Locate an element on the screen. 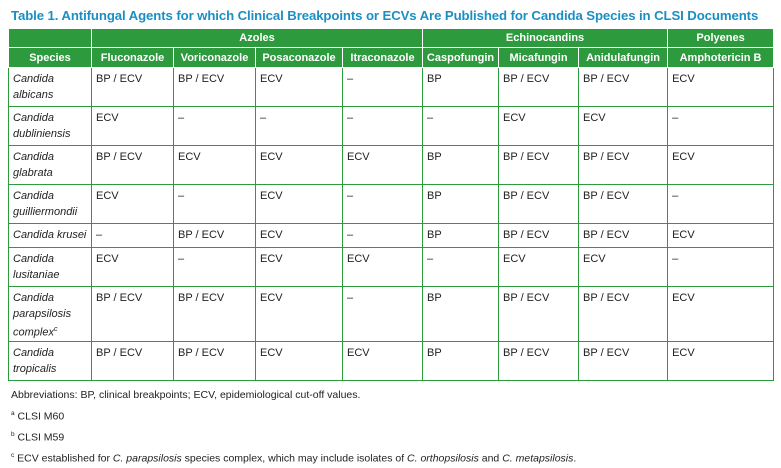  column-header-fluconazole: Fluconazole is located at coordinates (132, 57).